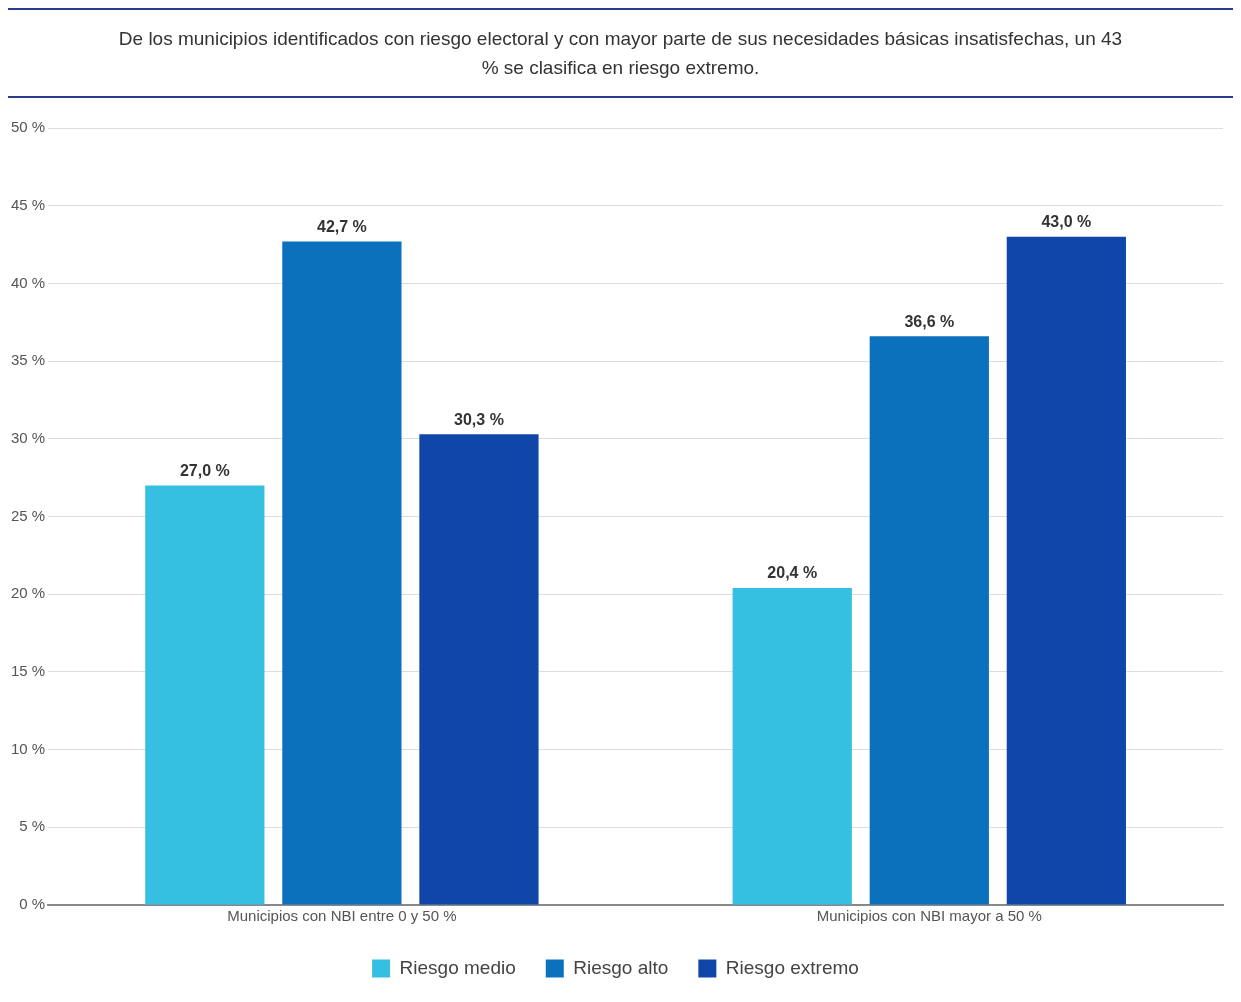  Describe the element at coordinates (792, 573) in the screenshot. I see `data-label: 20,4 %` at that location.